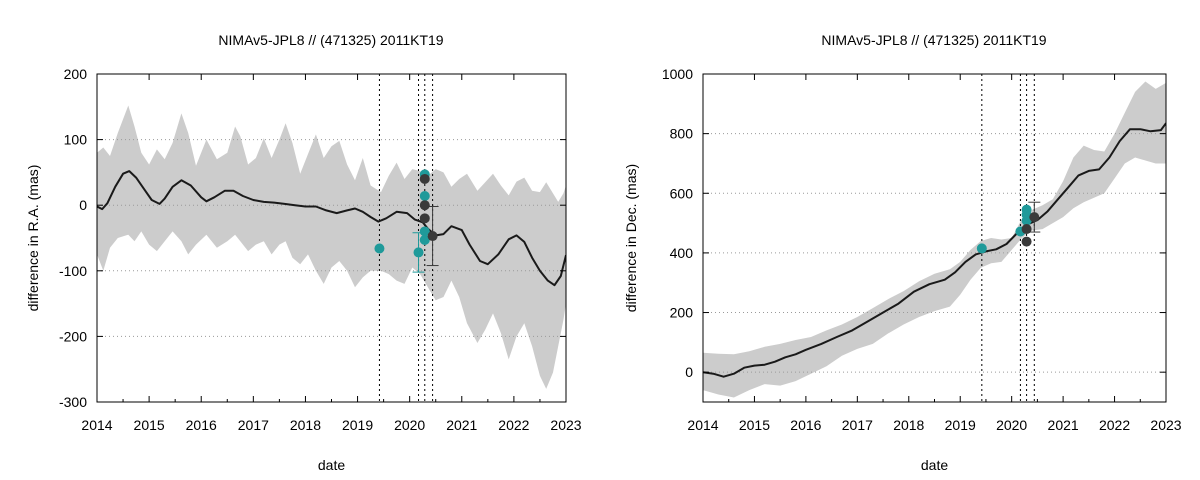  Describe the element at coordinates (76, 140) in the screenshot. I see `y-tick-label: 100` at that location.